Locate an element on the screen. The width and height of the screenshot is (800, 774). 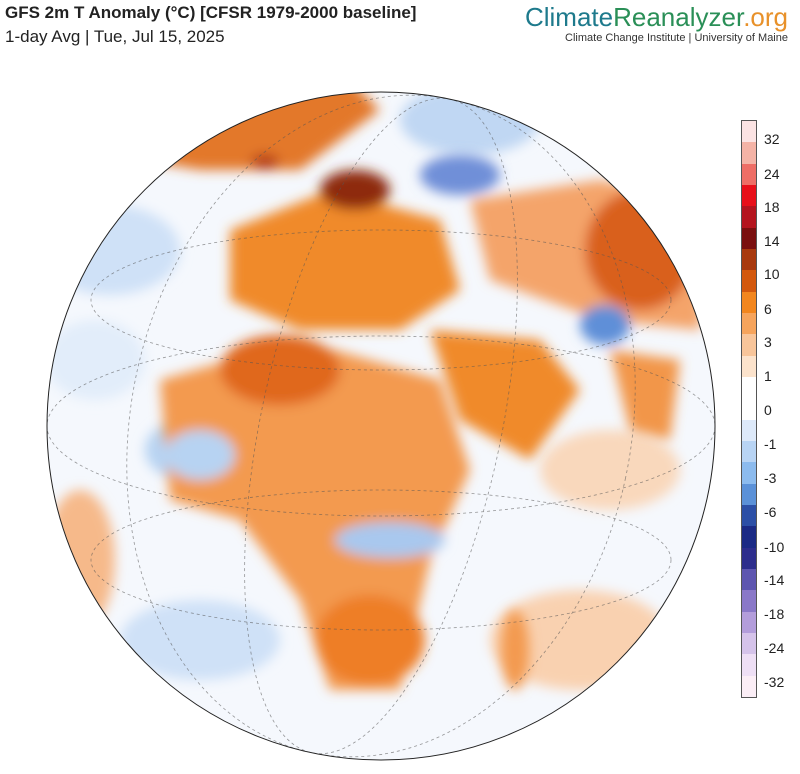
land-tibet is located at coordinates (605, 325).